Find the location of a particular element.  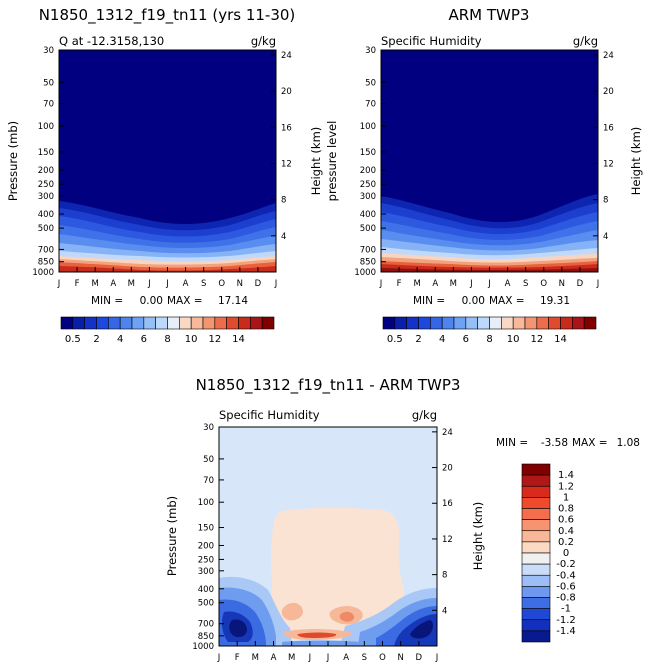

colorbar-label: 6 is located at coordinates (466, 339).